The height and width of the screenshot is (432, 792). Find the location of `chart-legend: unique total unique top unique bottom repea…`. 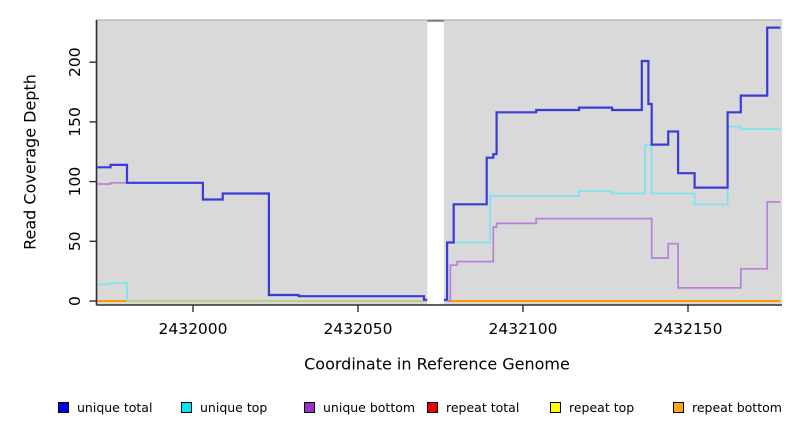

chart-legend: unique total unique top unique bottom repea… is located at coordinates (425, 407).